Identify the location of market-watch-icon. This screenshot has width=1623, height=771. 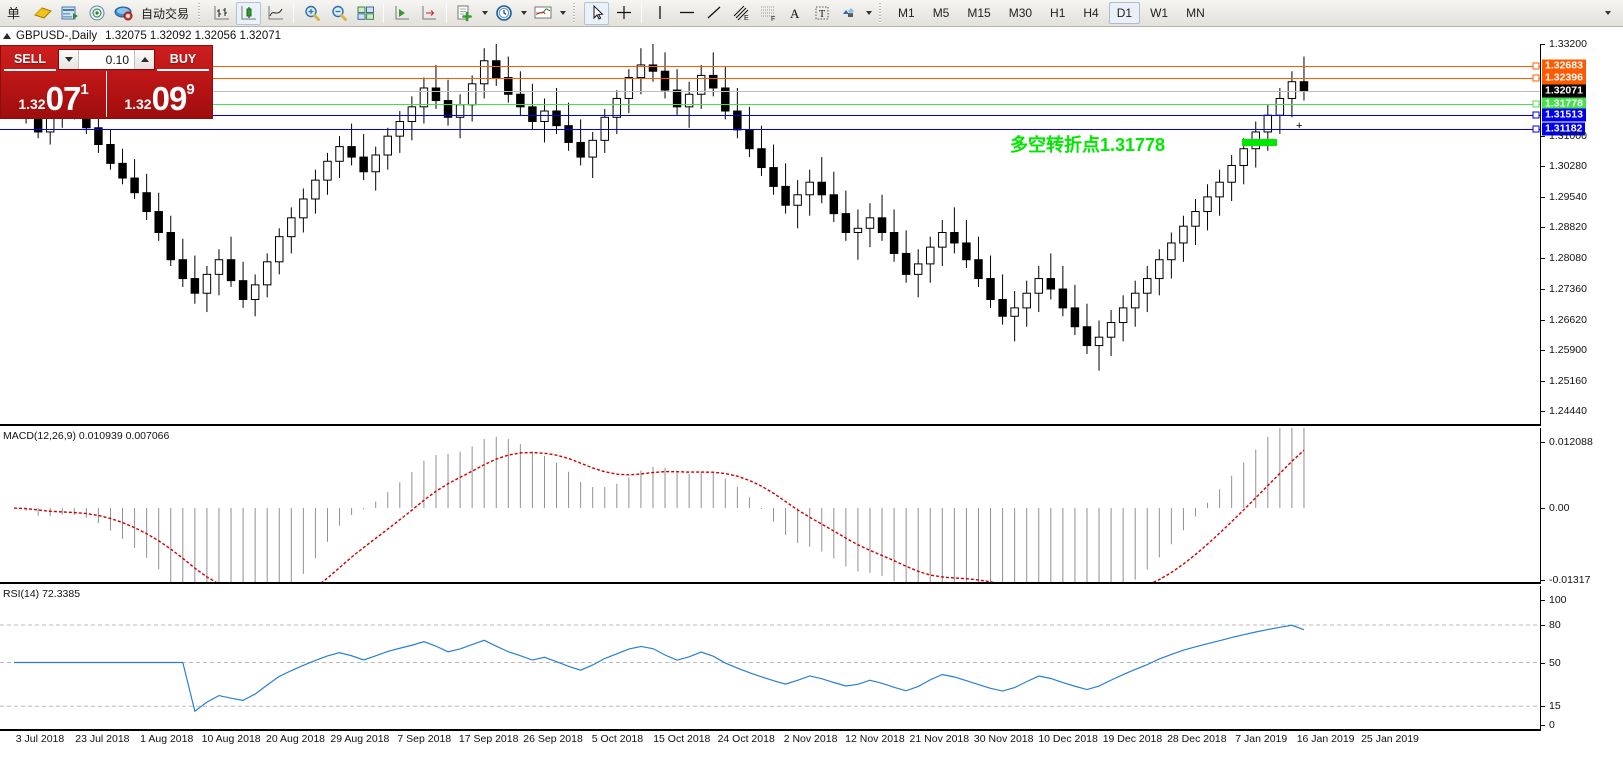
(69, 13).